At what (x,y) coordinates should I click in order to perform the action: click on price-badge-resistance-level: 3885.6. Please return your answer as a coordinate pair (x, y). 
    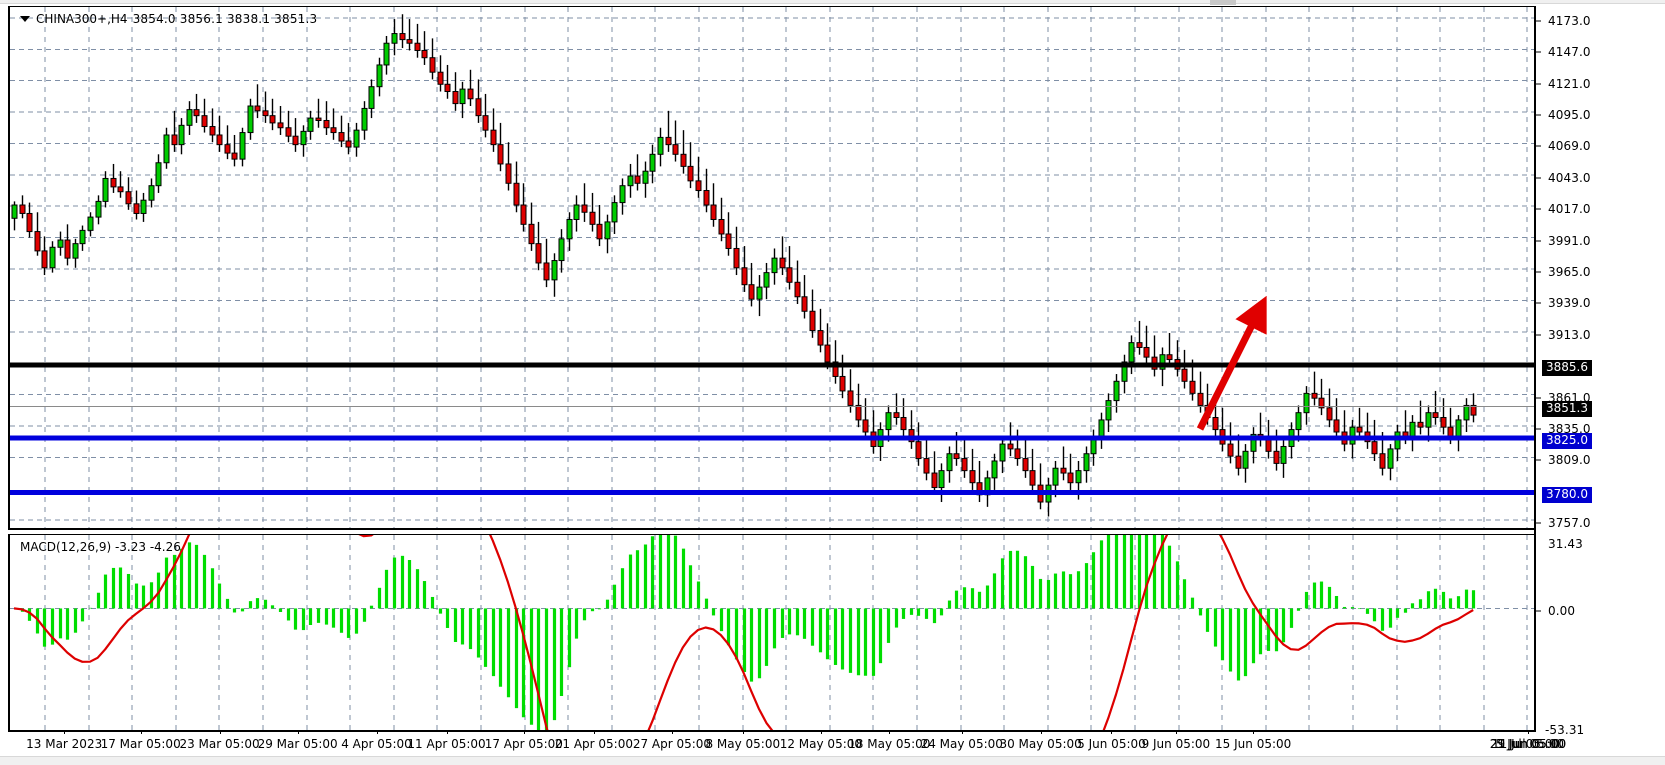
    Looking at the image, I should click on (1567, 367).